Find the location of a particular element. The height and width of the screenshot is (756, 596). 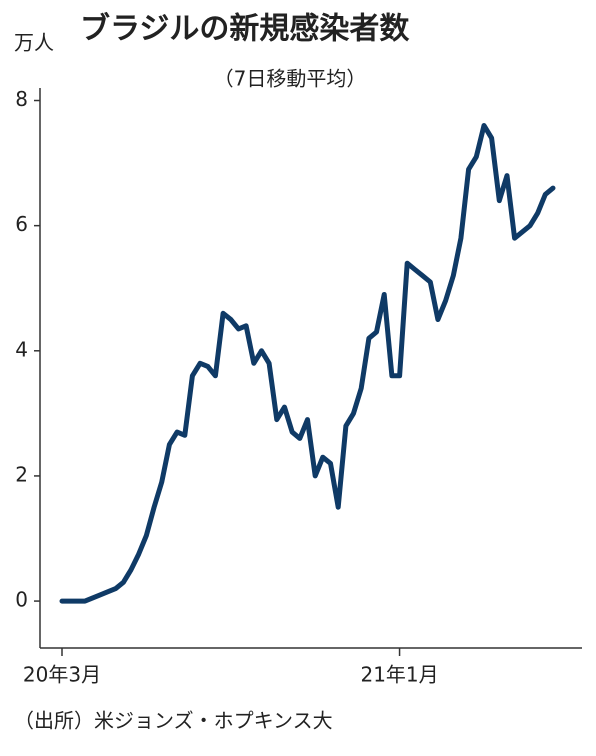

y-tick-label: 6 is located at coordinates (21, 224).